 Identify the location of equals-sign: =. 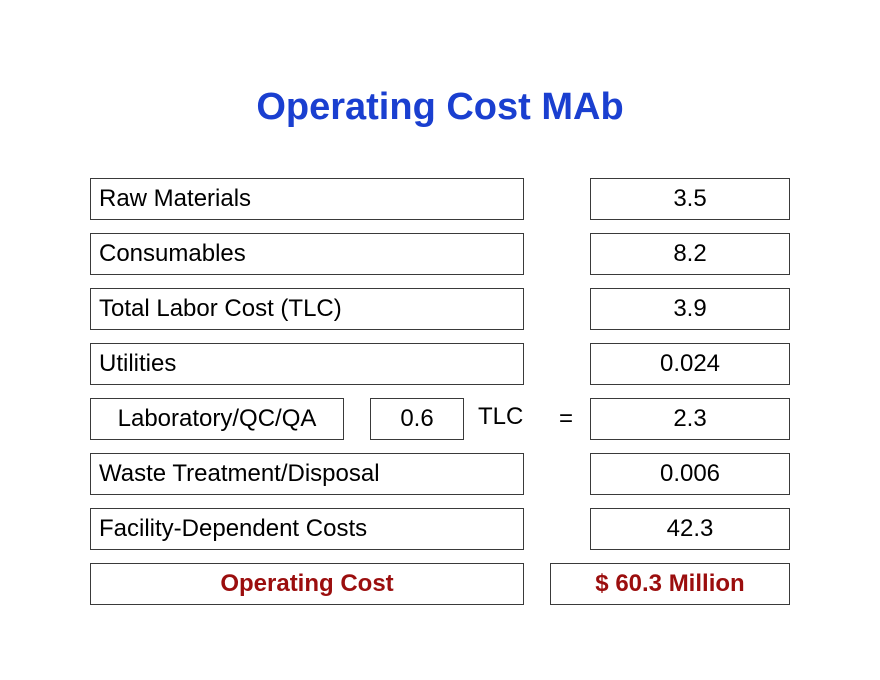
(566, 418).